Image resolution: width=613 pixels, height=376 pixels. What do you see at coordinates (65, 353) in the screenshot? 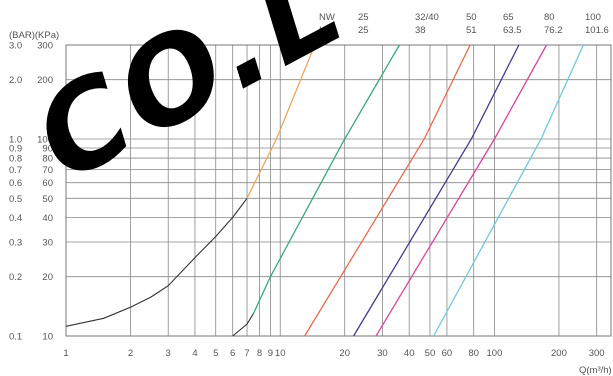
I see `x-tick-label: 1` at bounding box center [65, 353].